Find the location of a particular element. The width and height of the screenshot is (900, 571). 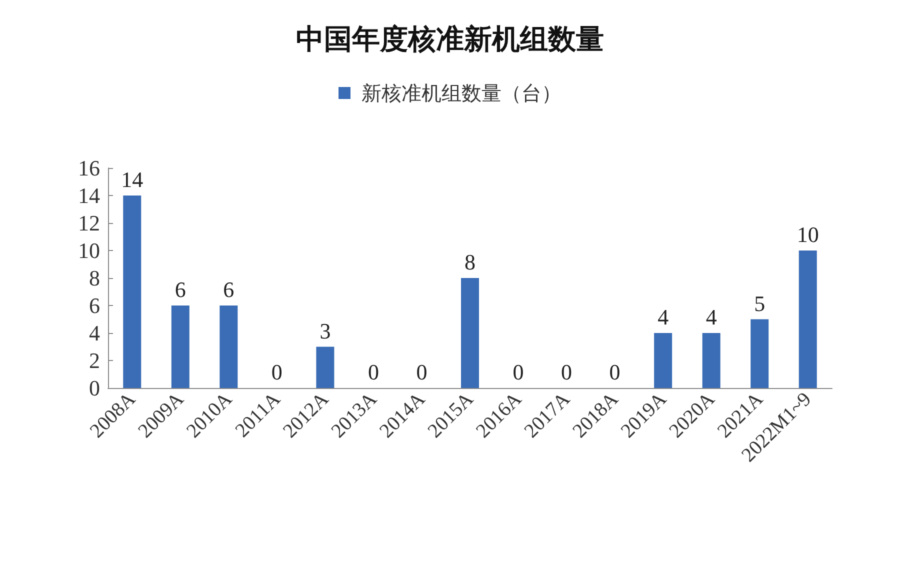

data-label: 5 is located at coordinates (760, 303).